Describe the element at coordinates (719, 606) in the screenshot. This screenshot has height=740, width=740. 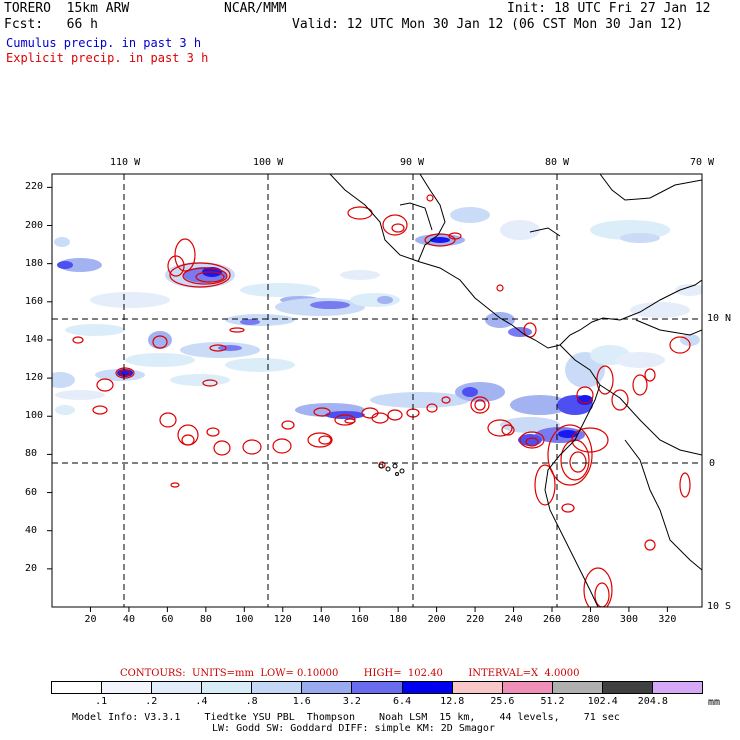
I see `lat-label-10s: 10 S` at that location.